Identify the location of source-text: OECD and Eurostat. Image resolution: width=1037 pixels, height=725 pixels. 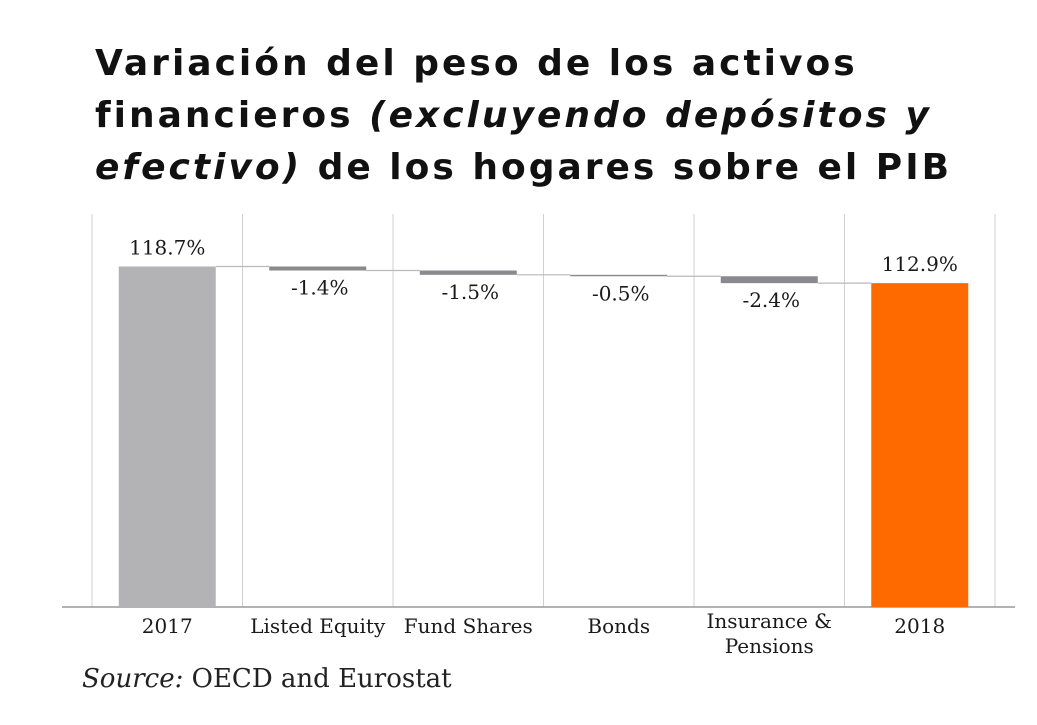
(317, 679).